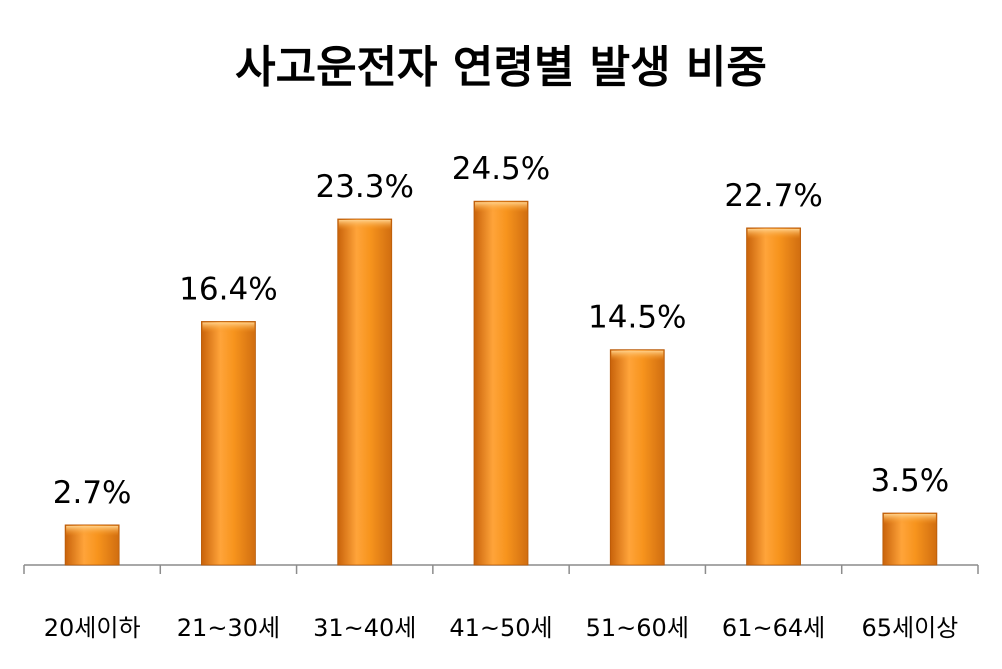 The width and height of the screenshot is (1002, 669). Describe the element at coordinates (501, 569) in the screenshot. I see `x-axis` at that location.